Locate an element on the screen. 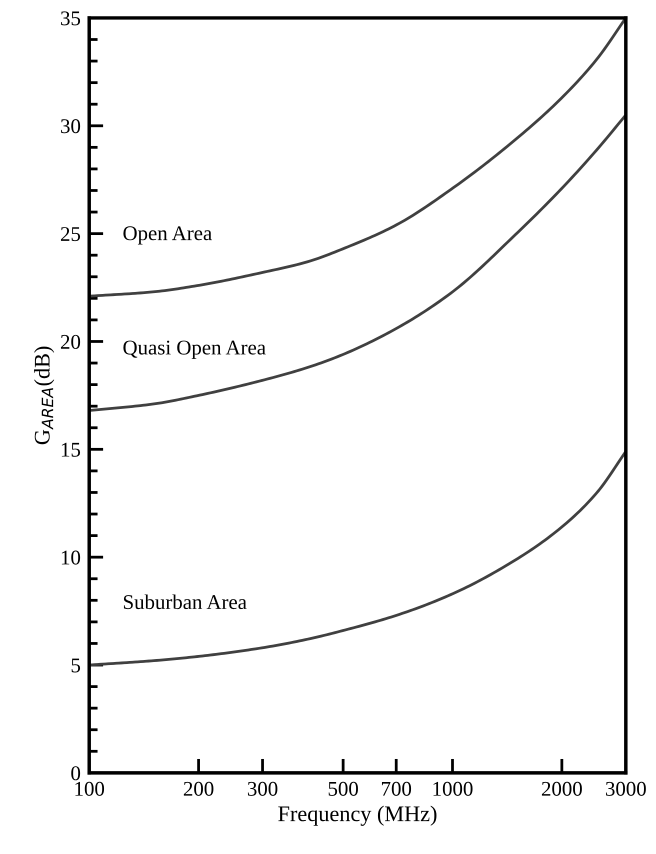 The image size is (656, 854). x-tick-label: 700 is located at coordinates (397, 789).